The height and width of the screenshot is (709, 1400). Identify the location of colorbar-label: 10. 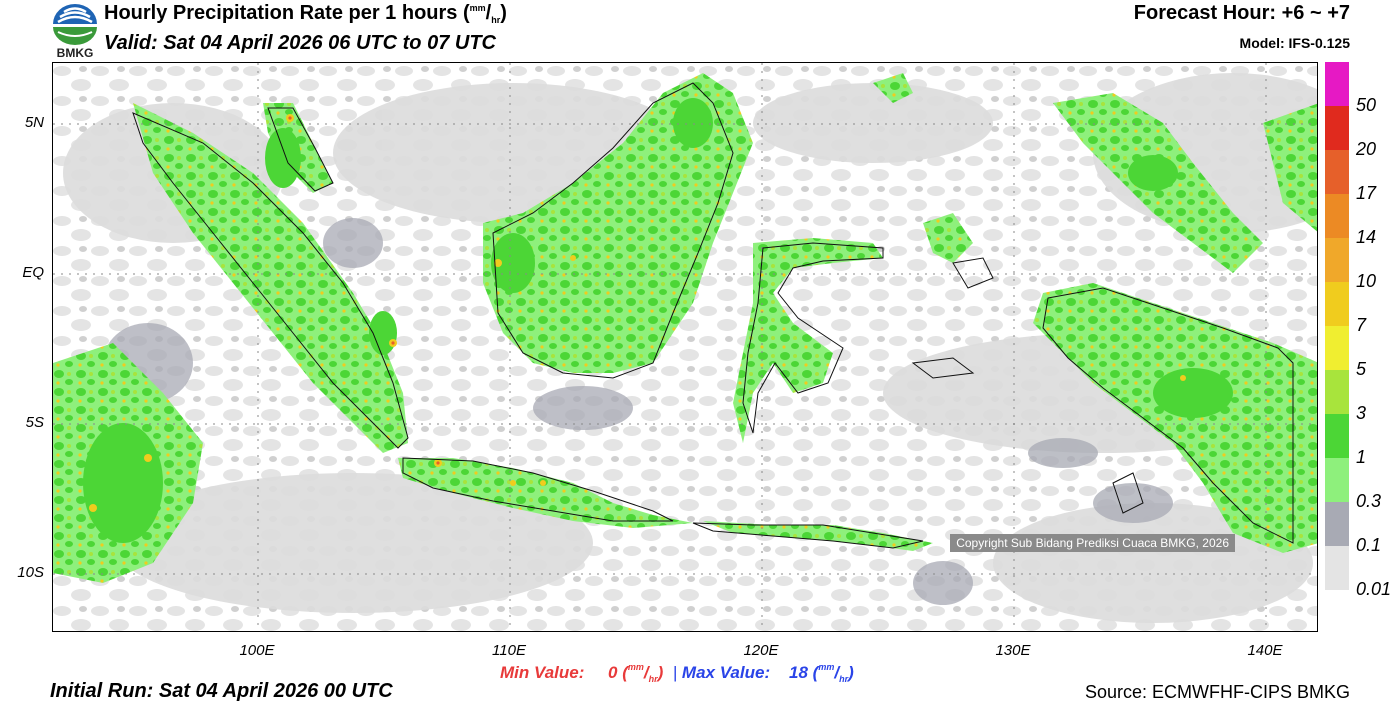
(1366, 281).